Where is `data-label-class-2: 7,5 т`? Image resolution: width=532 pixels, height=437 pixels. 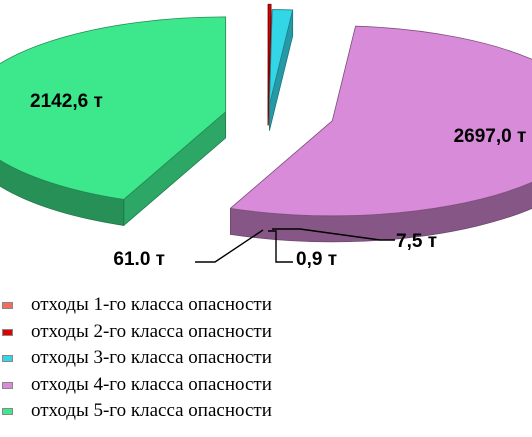 data-label-class-2: 7,5 т is located at coordinates (416, 241).